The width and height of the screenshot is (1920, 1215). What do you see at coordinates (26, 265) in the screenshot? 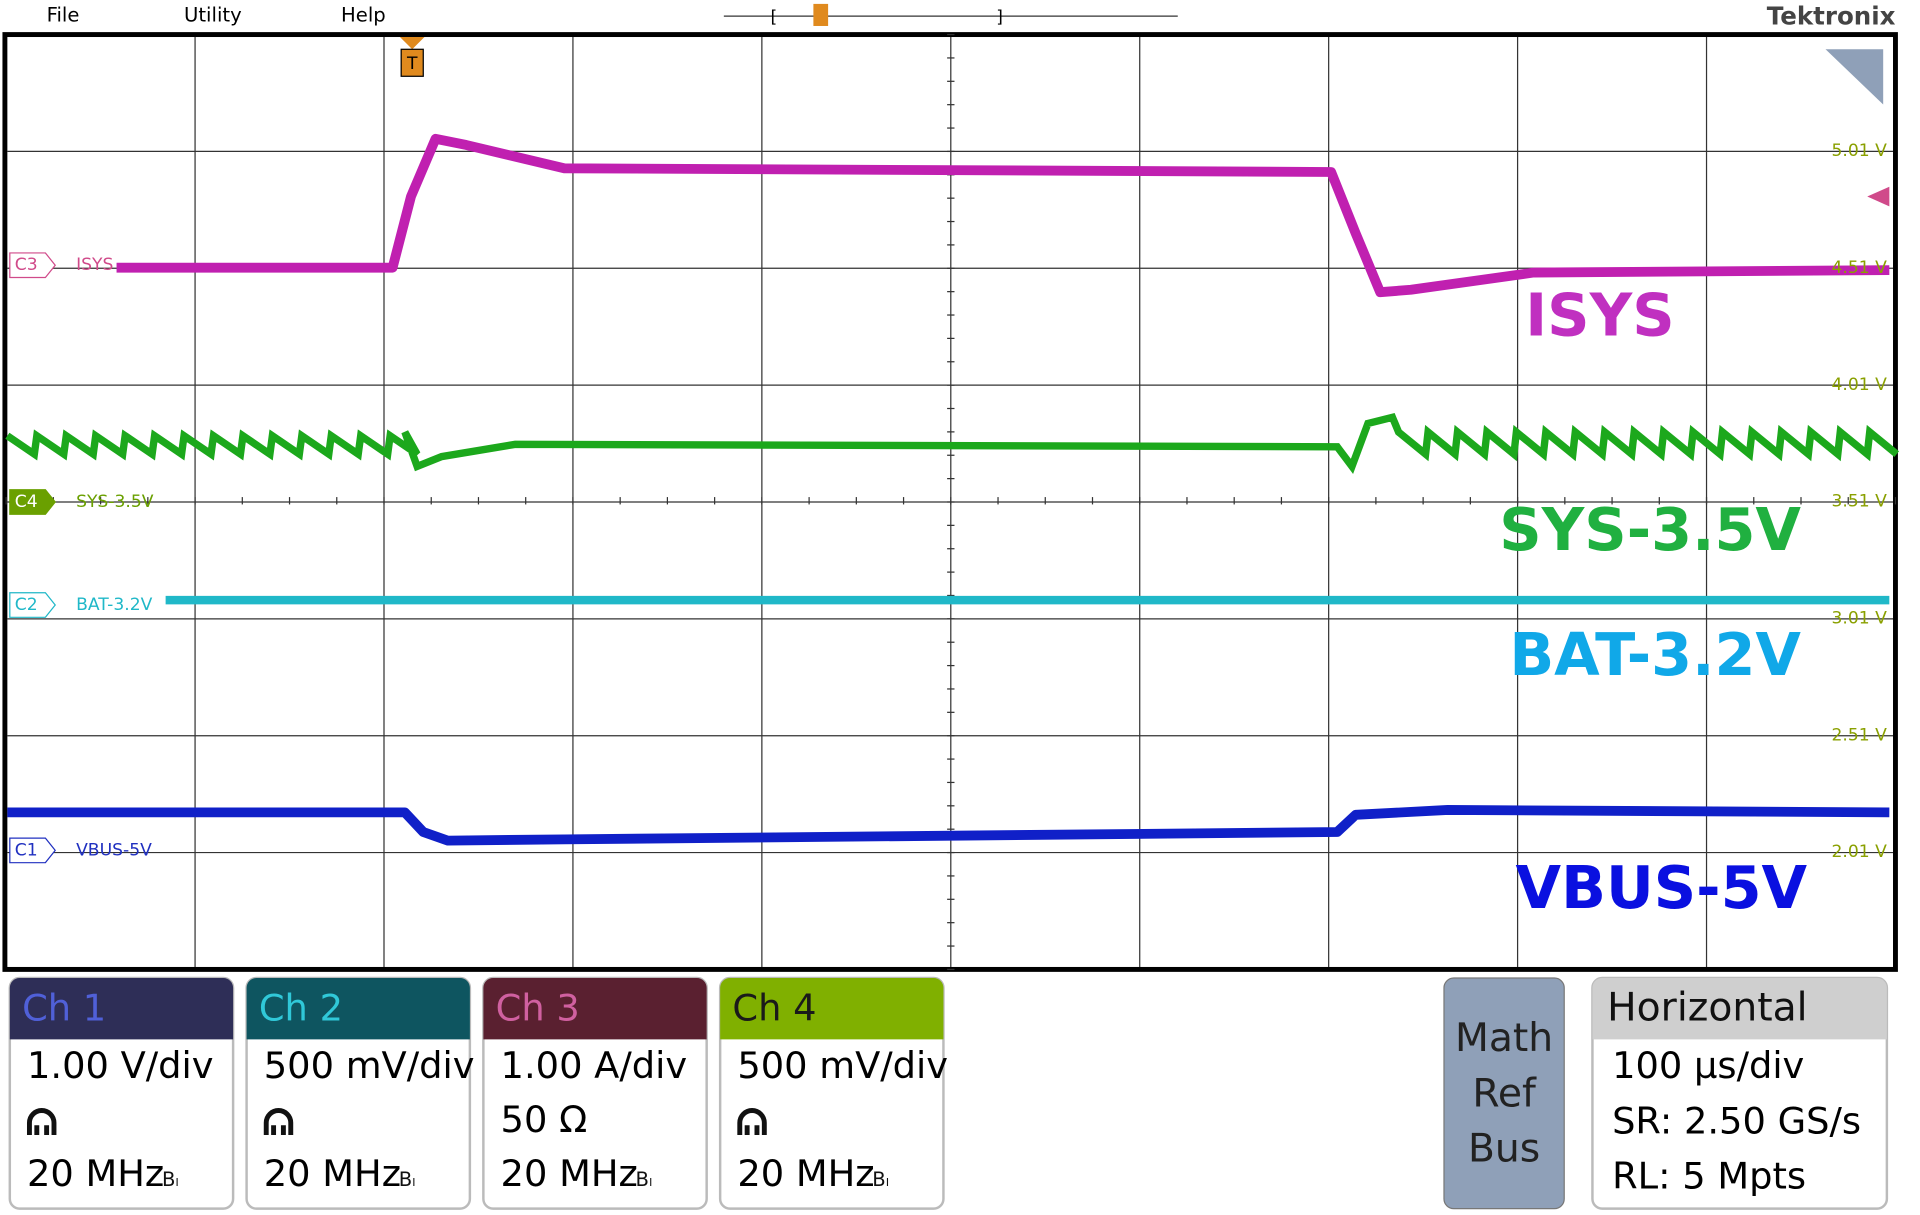
I see `channel-tag-label: C3` at bounding box center [26, 265].